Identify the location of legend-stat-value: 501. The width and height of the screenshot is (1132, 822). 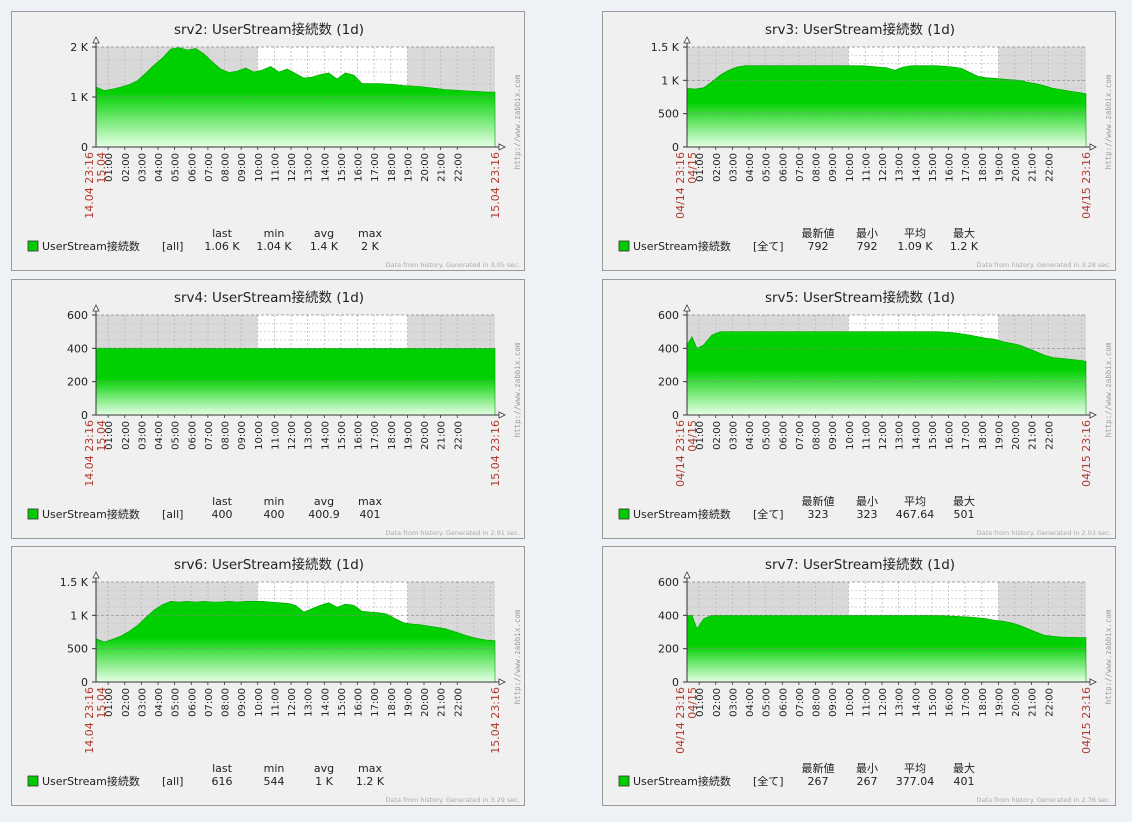
(964, 514).